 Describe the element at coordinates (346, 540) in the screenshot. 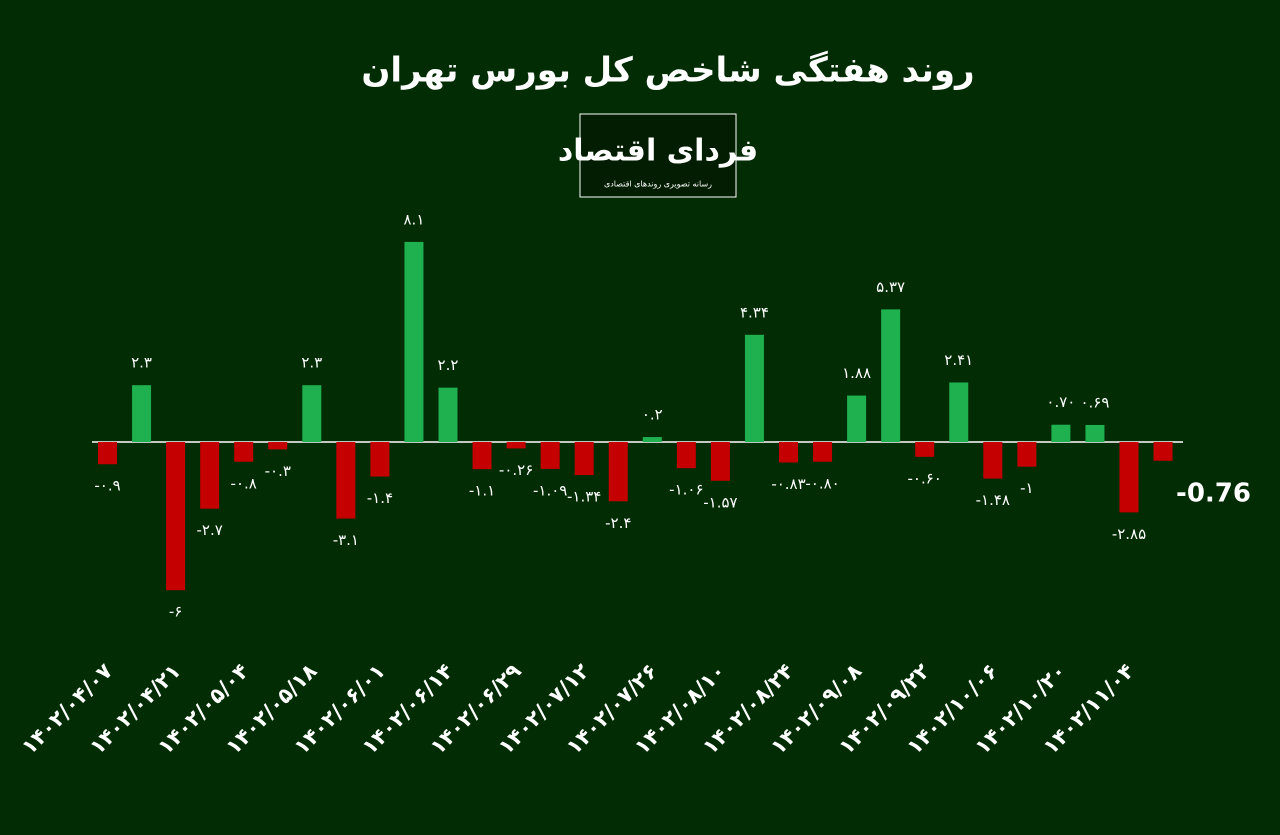

I see `value-label: -۳.۱` at that location.